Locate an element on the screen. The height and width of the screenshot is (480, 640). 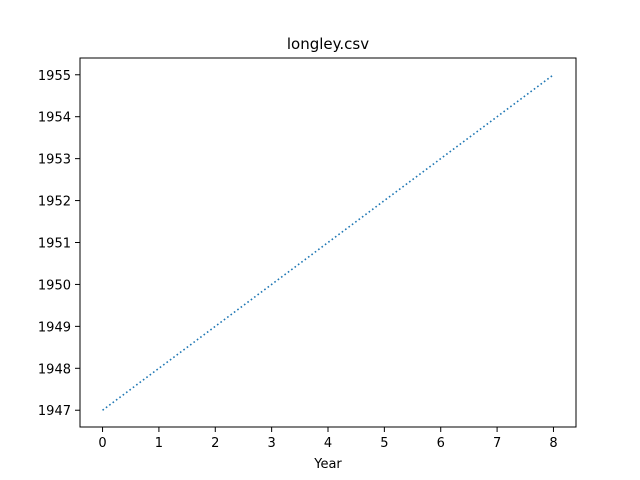
y-tick-label: 1951 is located at coordinates (54, 244).